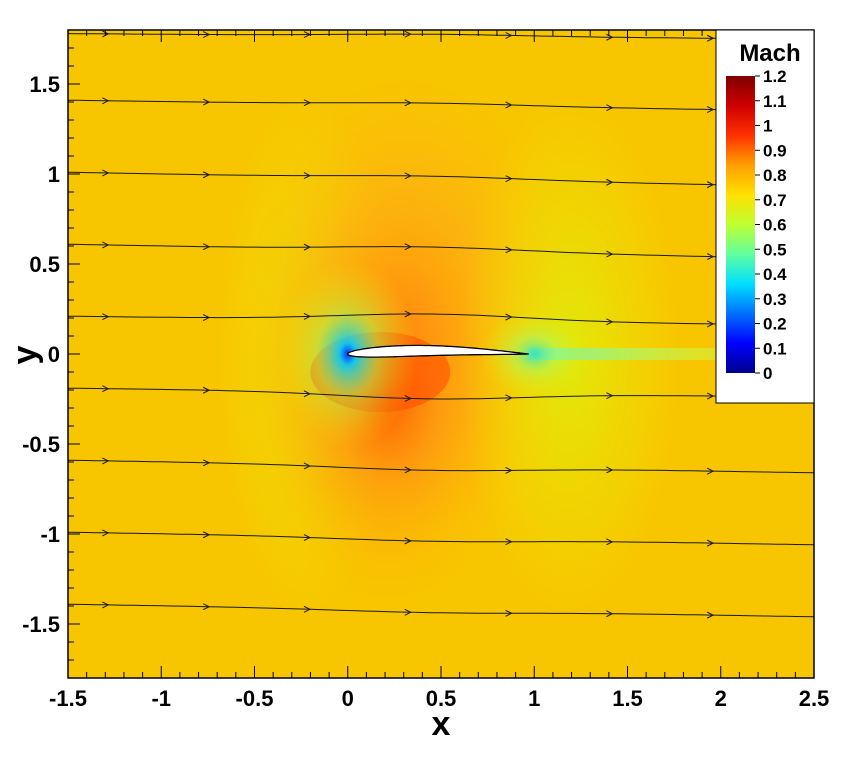  I want to click on x-tick-label: -1, so click(161, 698).